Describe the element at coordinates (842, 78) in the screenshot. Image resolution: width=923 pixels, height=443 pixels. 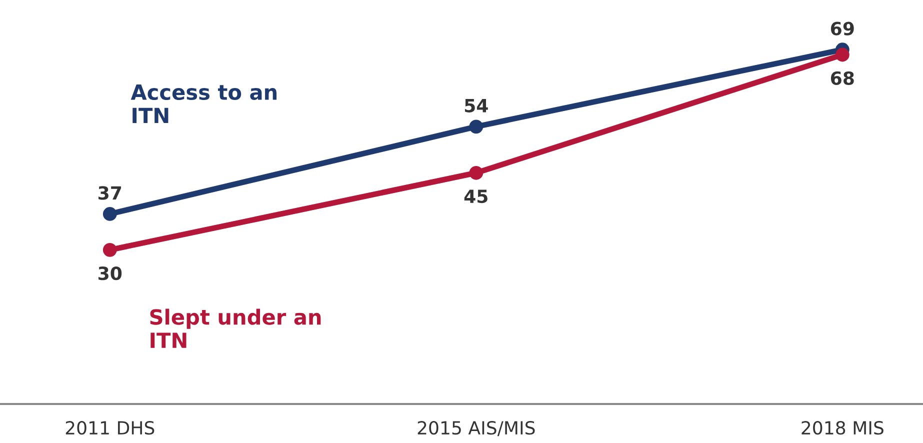
I see `data-label: 68` at that location.